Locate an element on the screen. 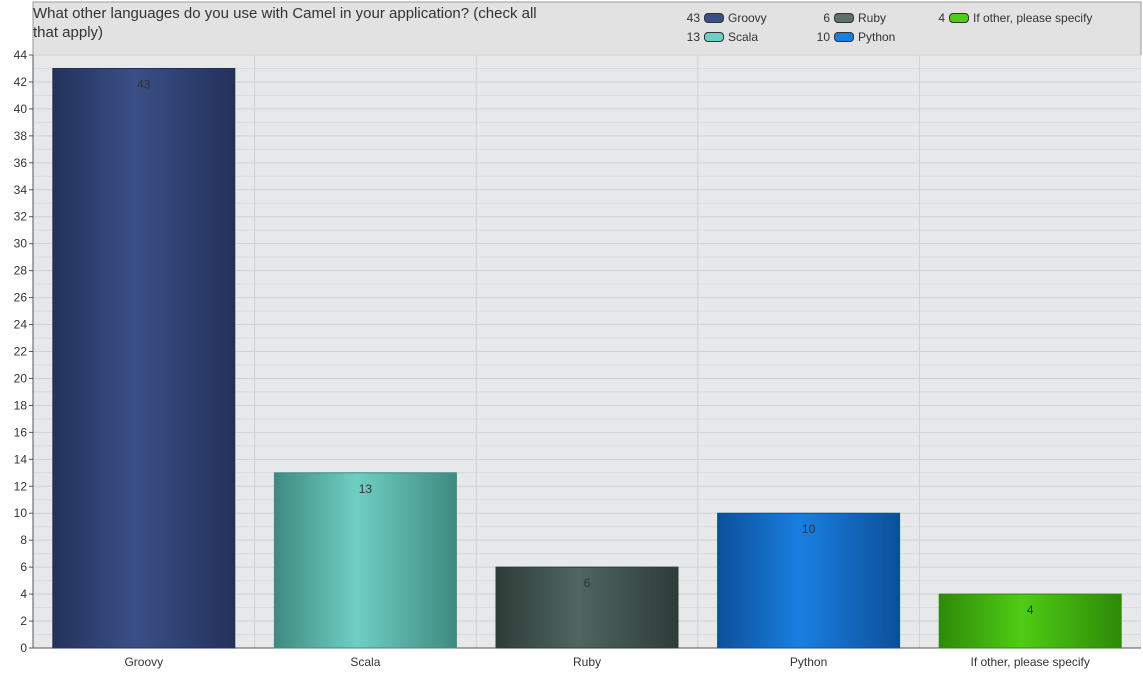  x-tick-label: Ruby is located at coordinates (587, 662).